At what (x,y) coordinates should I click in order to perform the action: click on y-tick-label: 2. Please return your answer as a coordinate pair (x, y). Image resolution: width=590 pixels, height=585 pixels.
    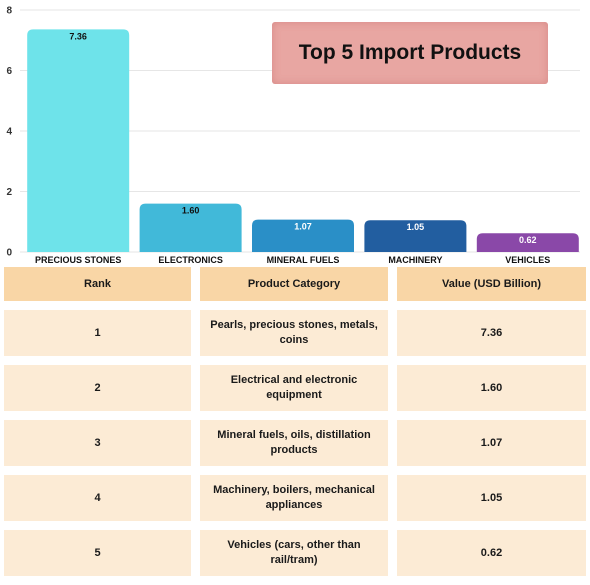
    Looking at the image, I should click on (9, 192).